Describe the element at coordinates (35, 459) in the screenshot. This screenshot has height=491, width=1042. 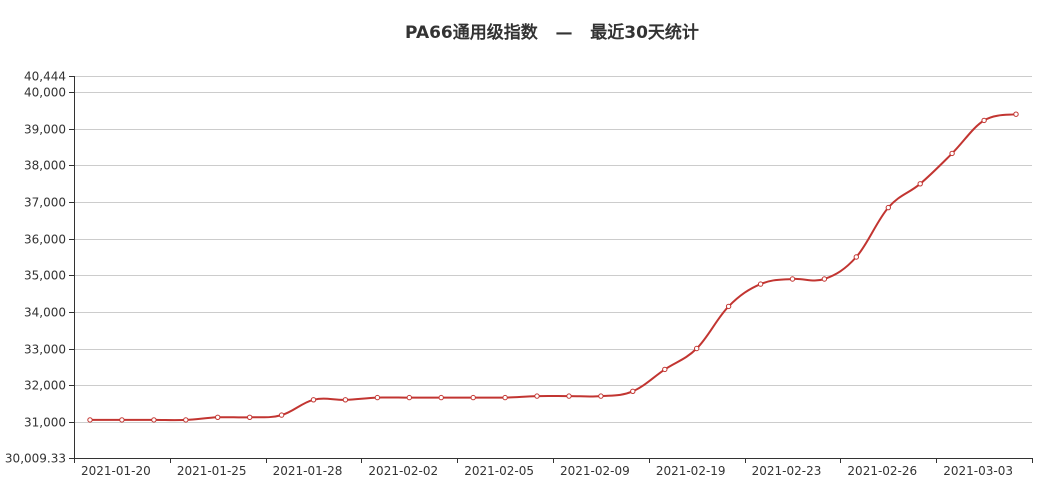
I see `y-tick-label: 30,009.33` at that location.